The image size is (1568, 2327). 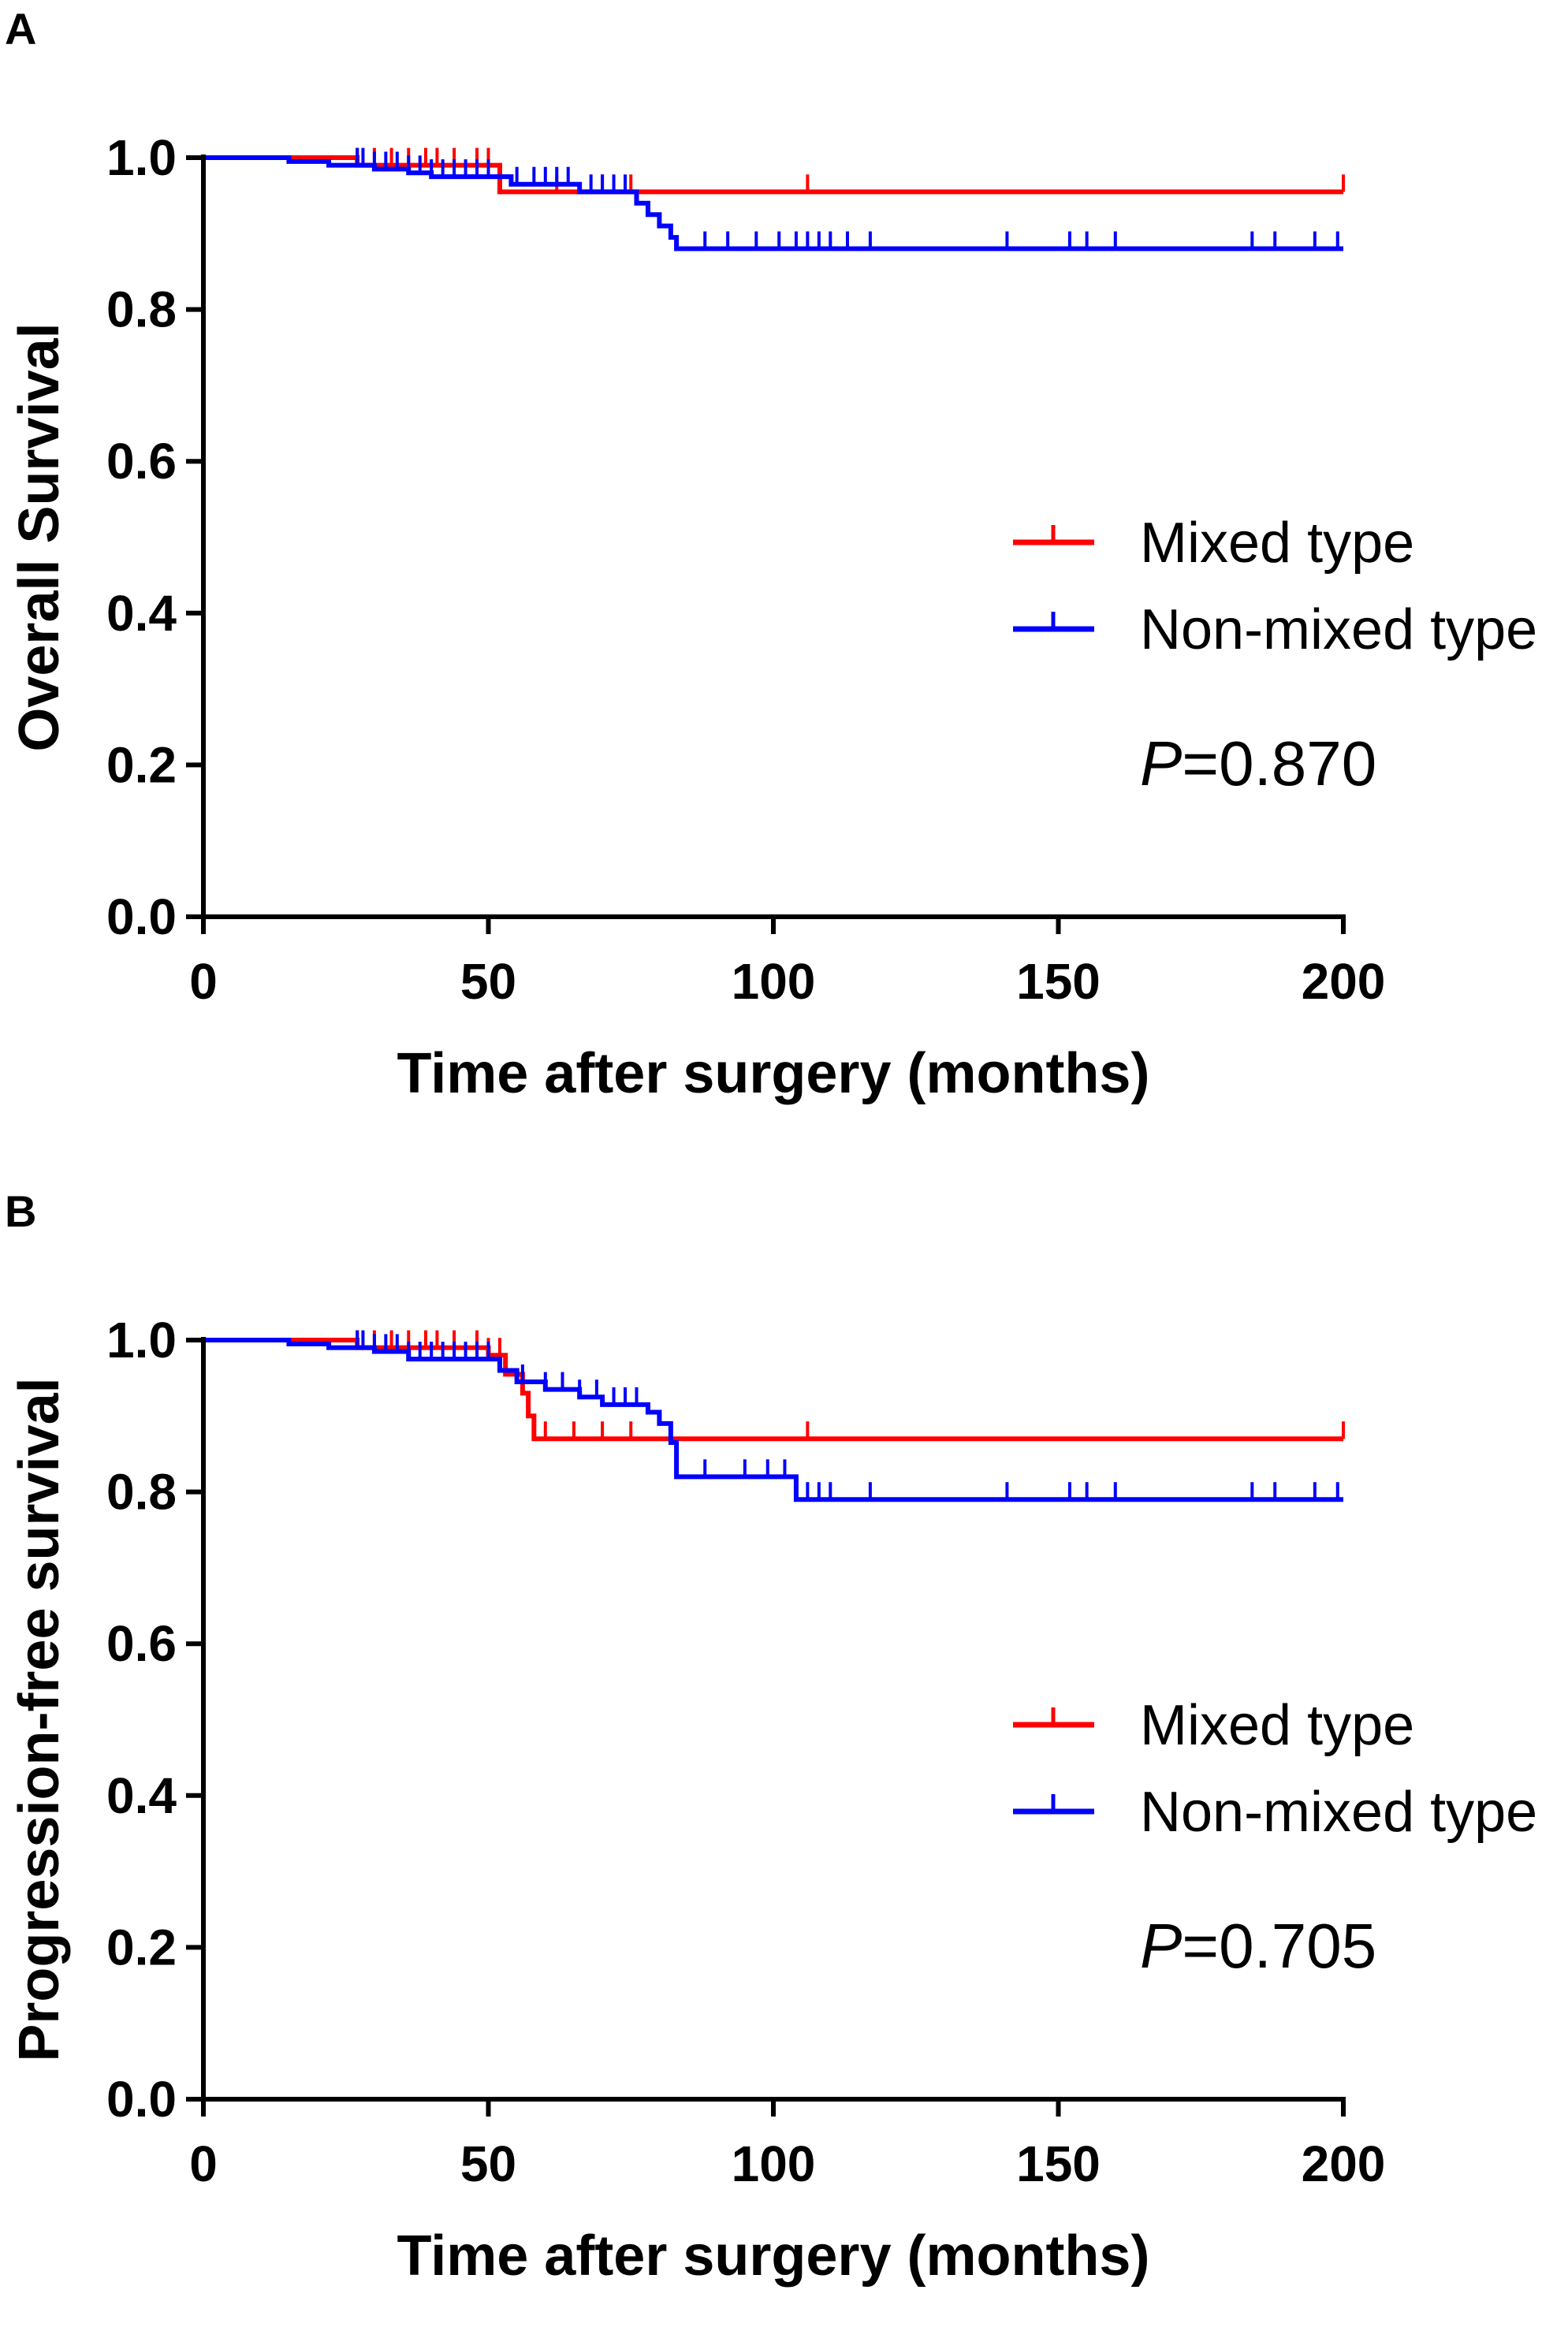 What do you see at coordinates (20, 1211) in the screenshot?
I see `panel-letter: B` at bounding box center [20, 1211].